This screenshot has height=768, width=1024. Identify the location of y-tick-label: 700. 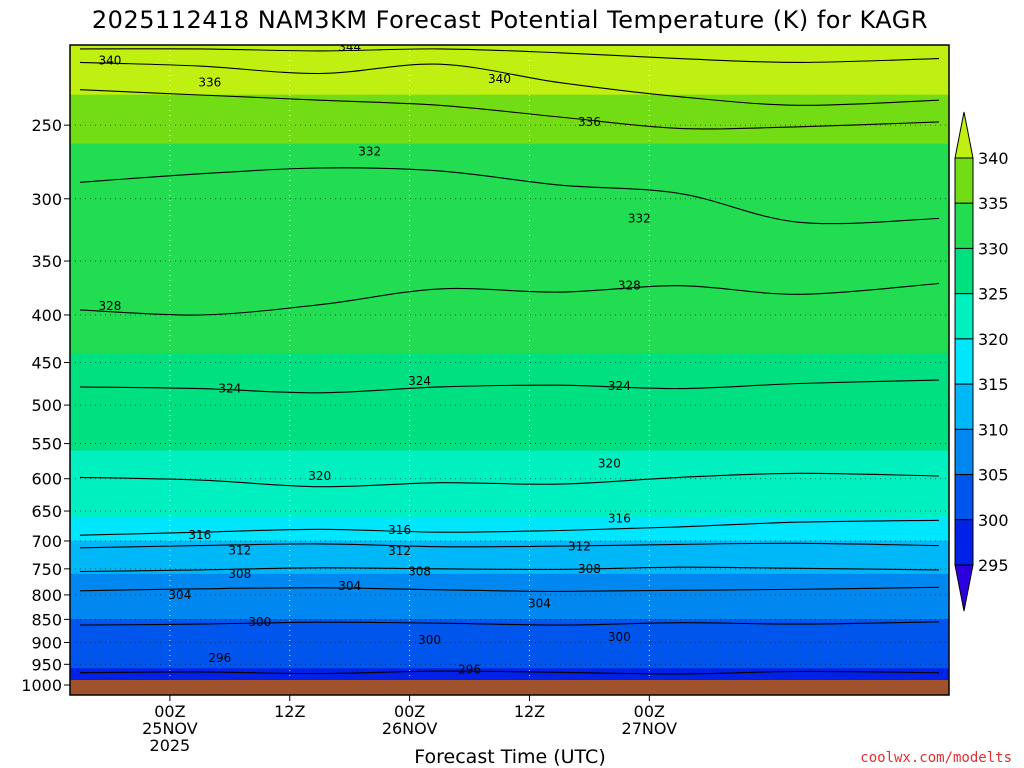
(46, 541).